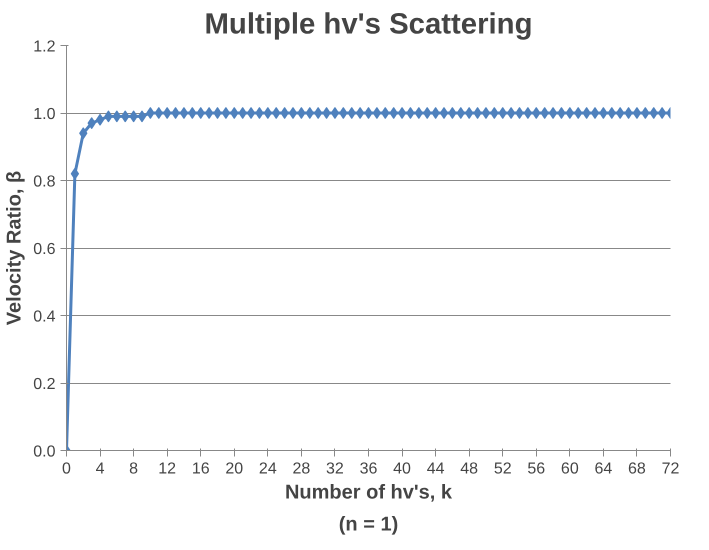 The width and height of the screenshot is (709, 550). Describe the element at coordinates (167, 469) in the screenshot. I see `x-tick-label: 12` at that location.